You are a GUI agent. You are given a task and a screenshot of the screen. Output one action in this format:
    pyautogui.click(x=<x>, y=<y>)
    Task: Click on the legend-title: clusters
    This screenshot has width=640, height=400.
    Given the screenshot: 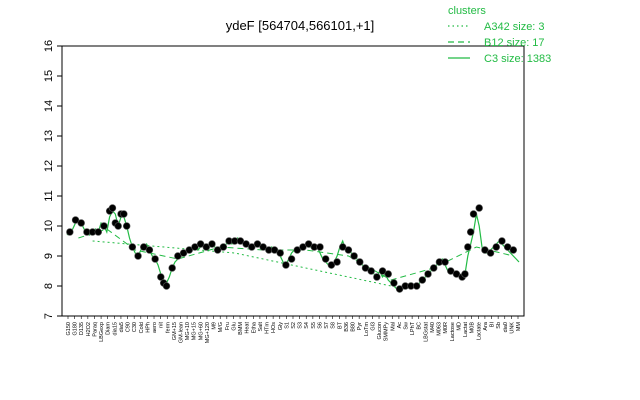 What is the action you would take?
    pyautogui.click(x=467, y=11)
    